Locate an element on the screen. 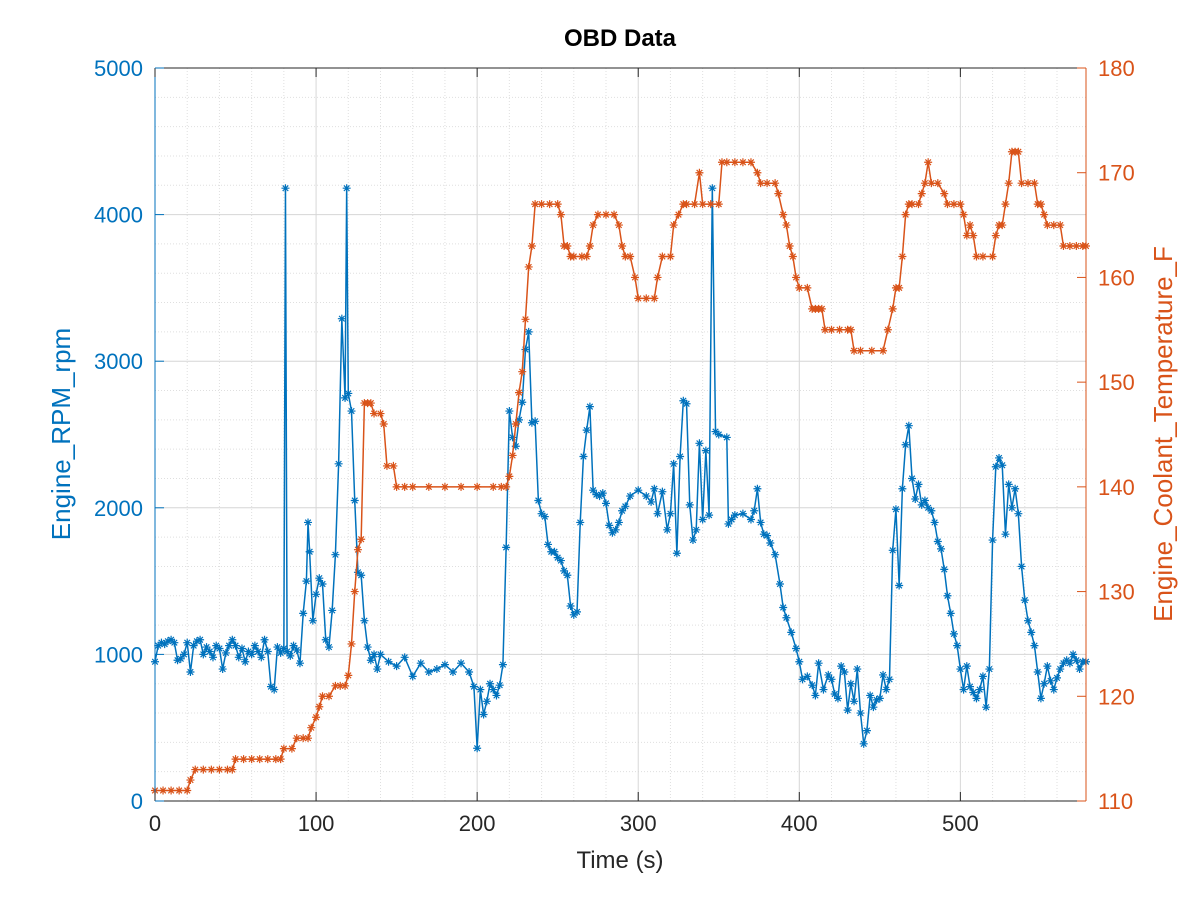 The height and width of the screenshot is (900, 1200). y-axis-left-label: Engine_RPM_rpm is located at coordinates (61, 434).